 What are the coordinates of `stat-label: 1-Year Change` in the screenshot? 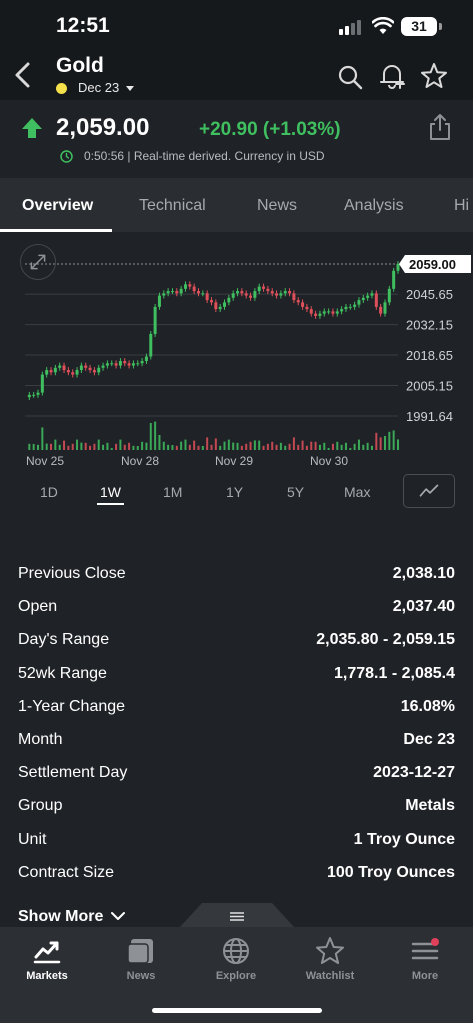 It's located at (72, 706).